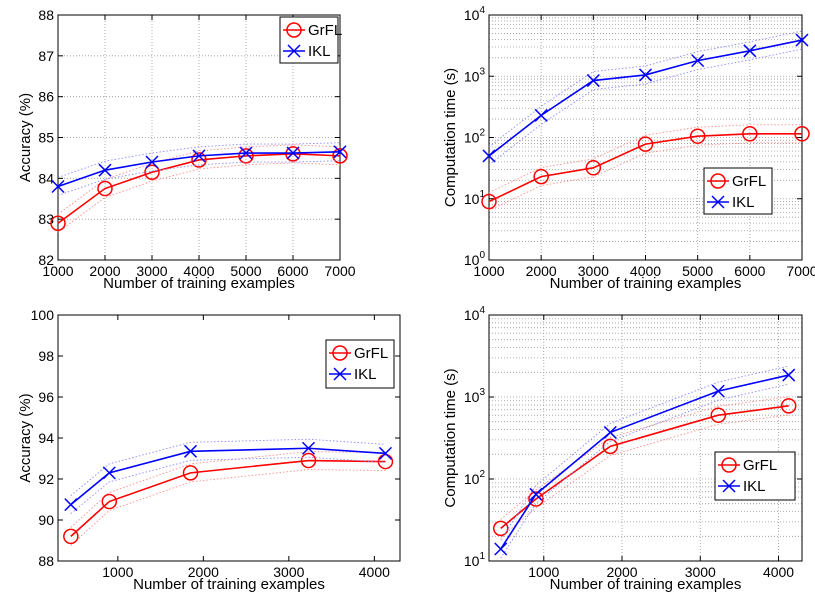  I want to click on y-axis-label: Accuracy (%), so click(25, 137).